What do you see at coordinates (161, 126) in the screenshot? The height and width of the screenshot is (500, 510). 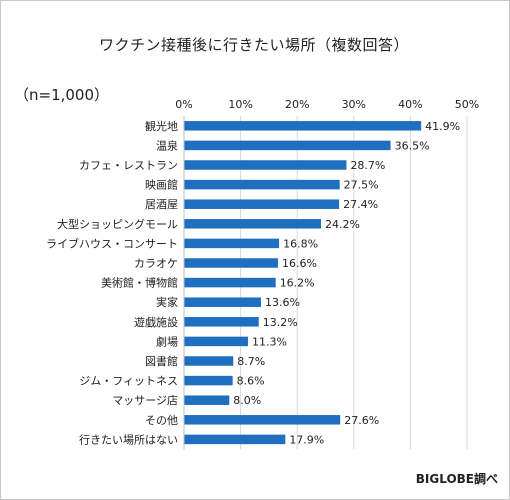 I see `category-label: 観光地` at bounding box center [161, 126].